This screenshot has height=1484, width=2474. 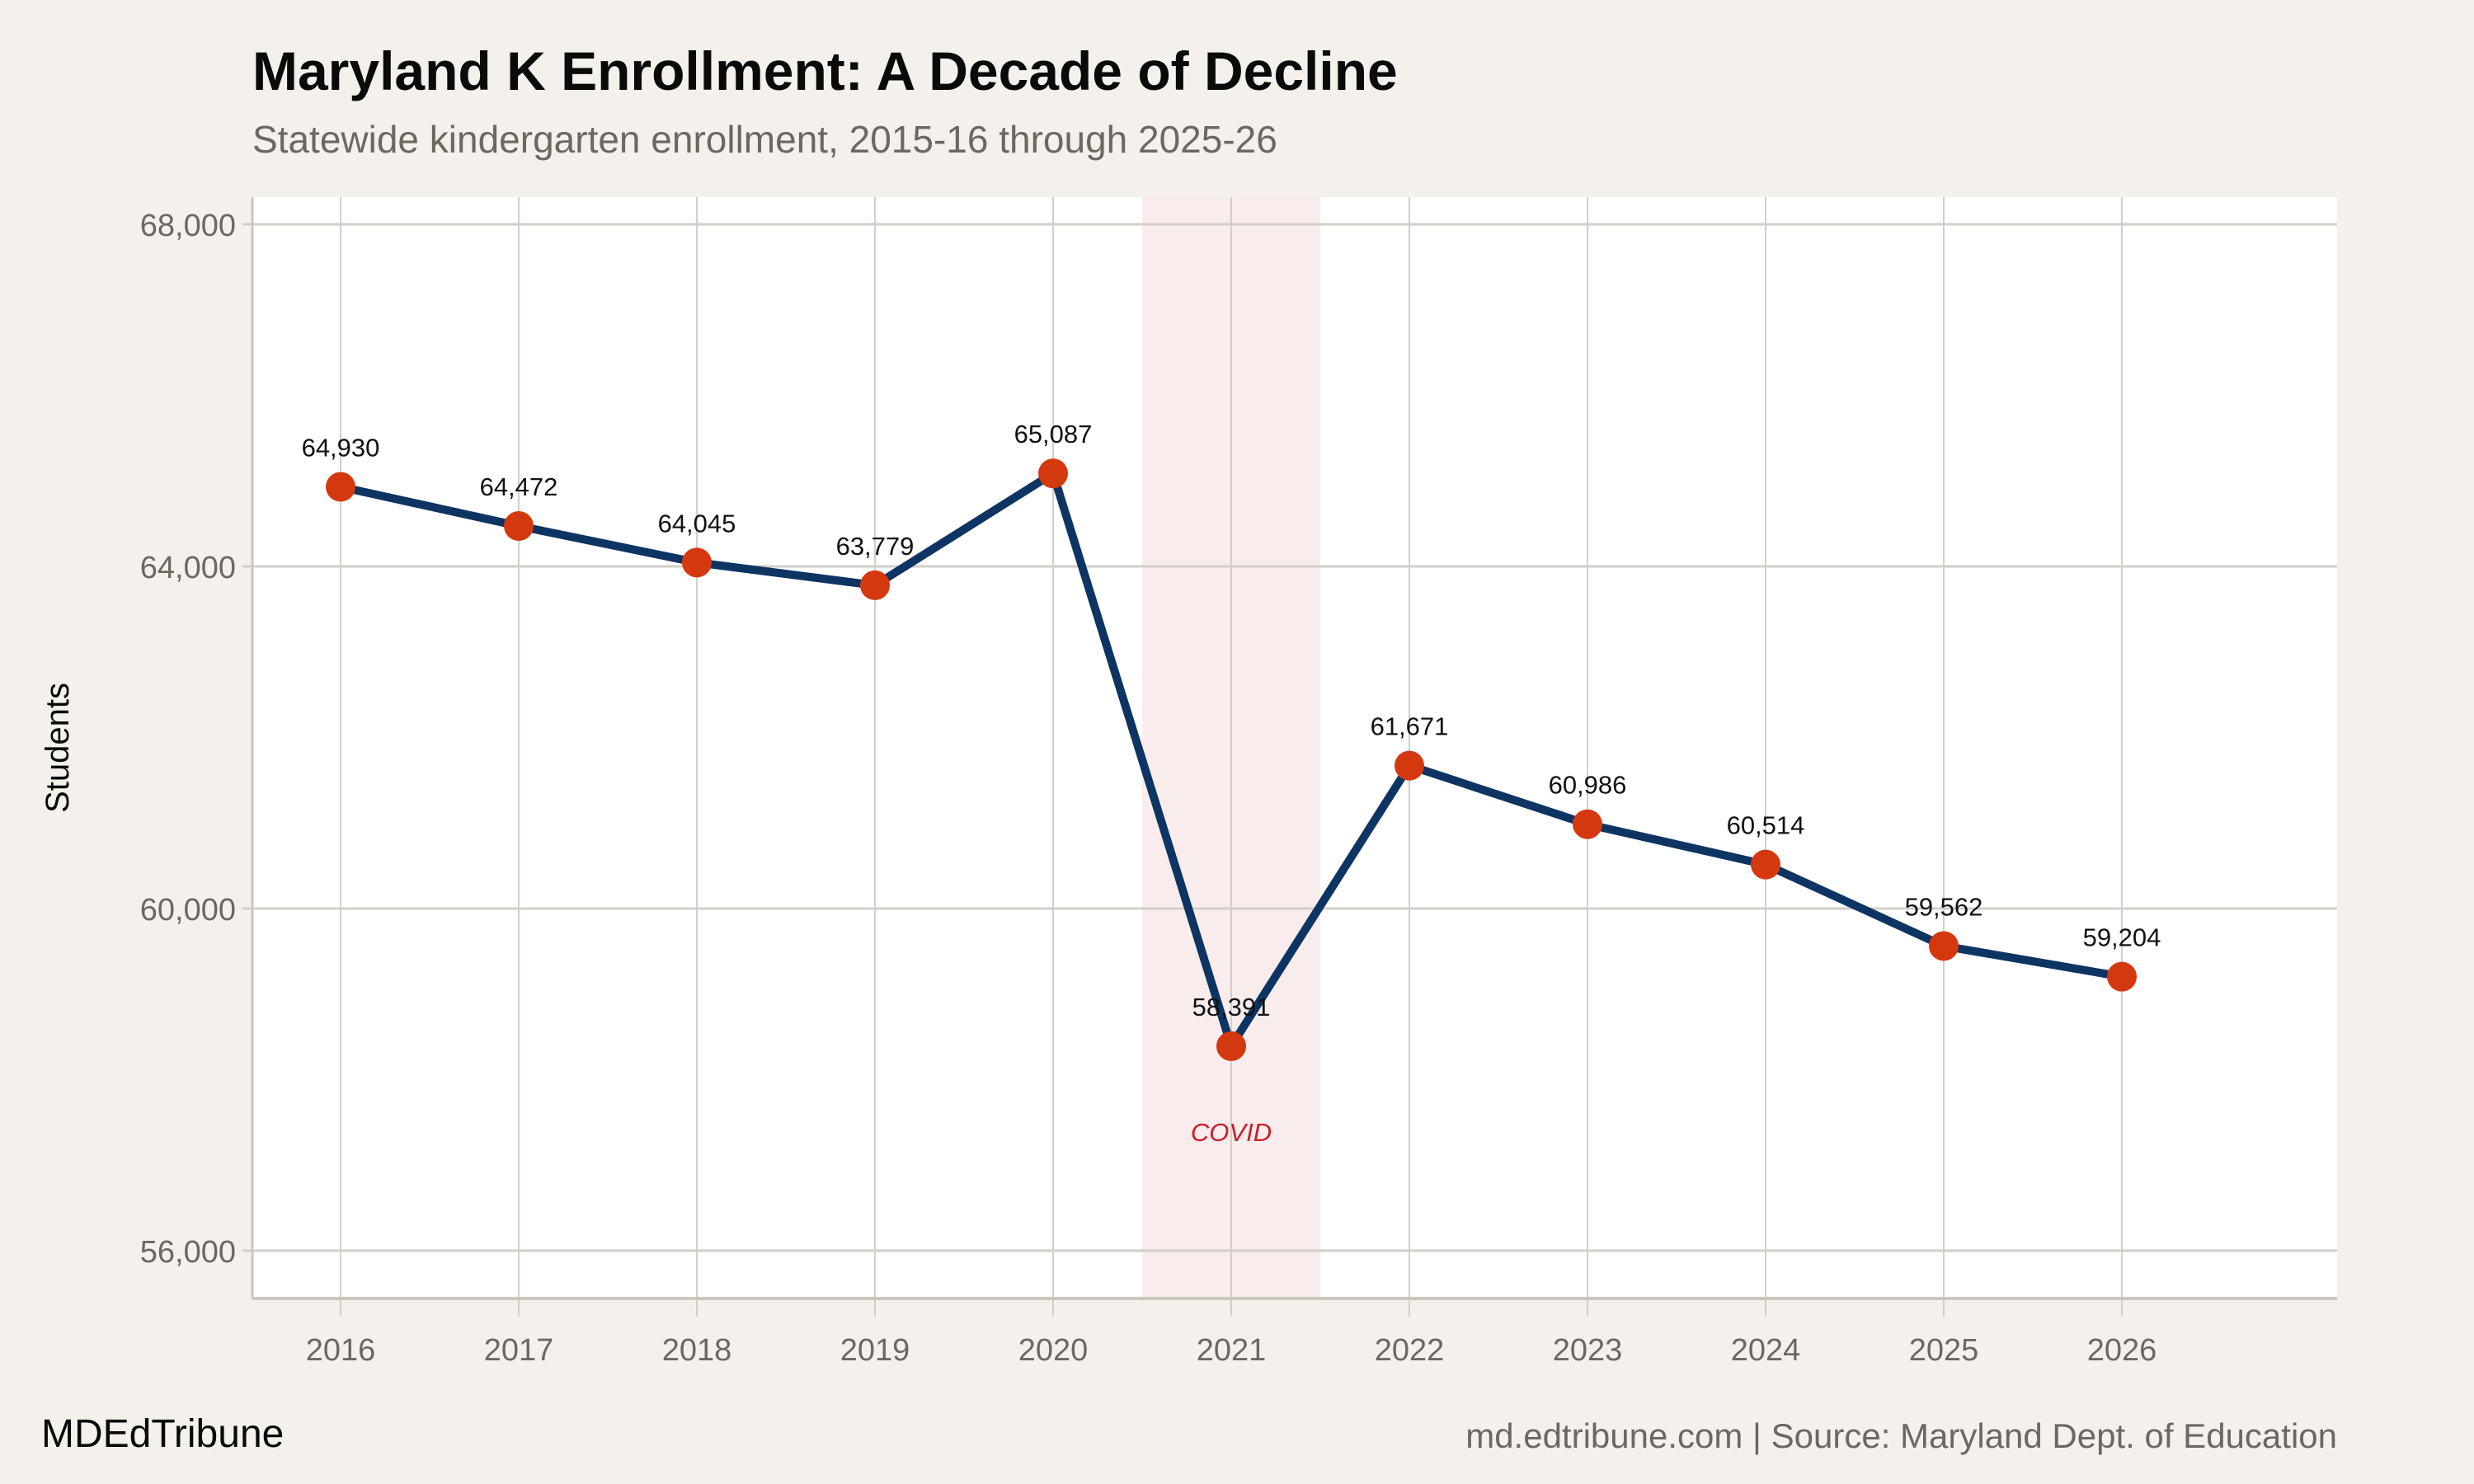 What do you see at coordinates (58, 748) in the screenshot?
I see `y-axis-title: Students` at bounding box center [58, 748].